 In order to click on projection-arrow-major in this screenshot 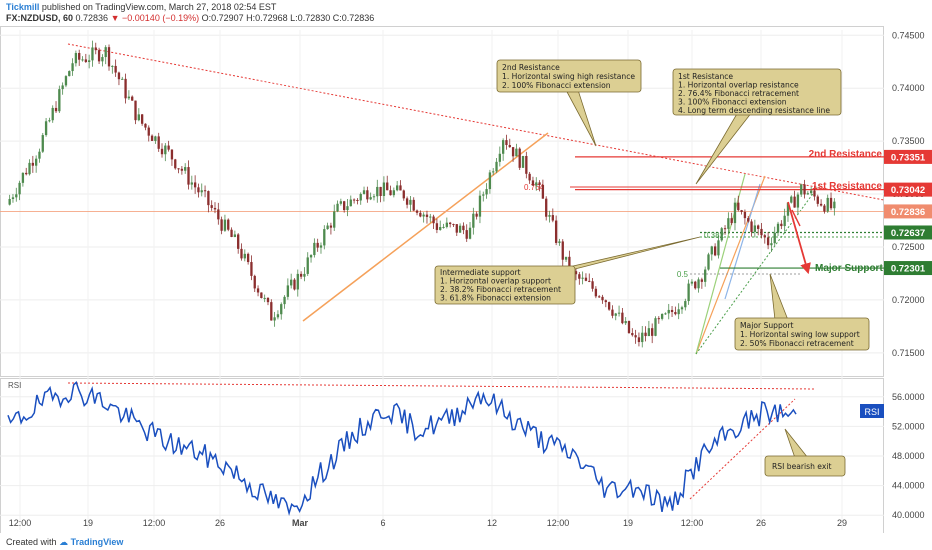, I will do `click(799, 238)`.